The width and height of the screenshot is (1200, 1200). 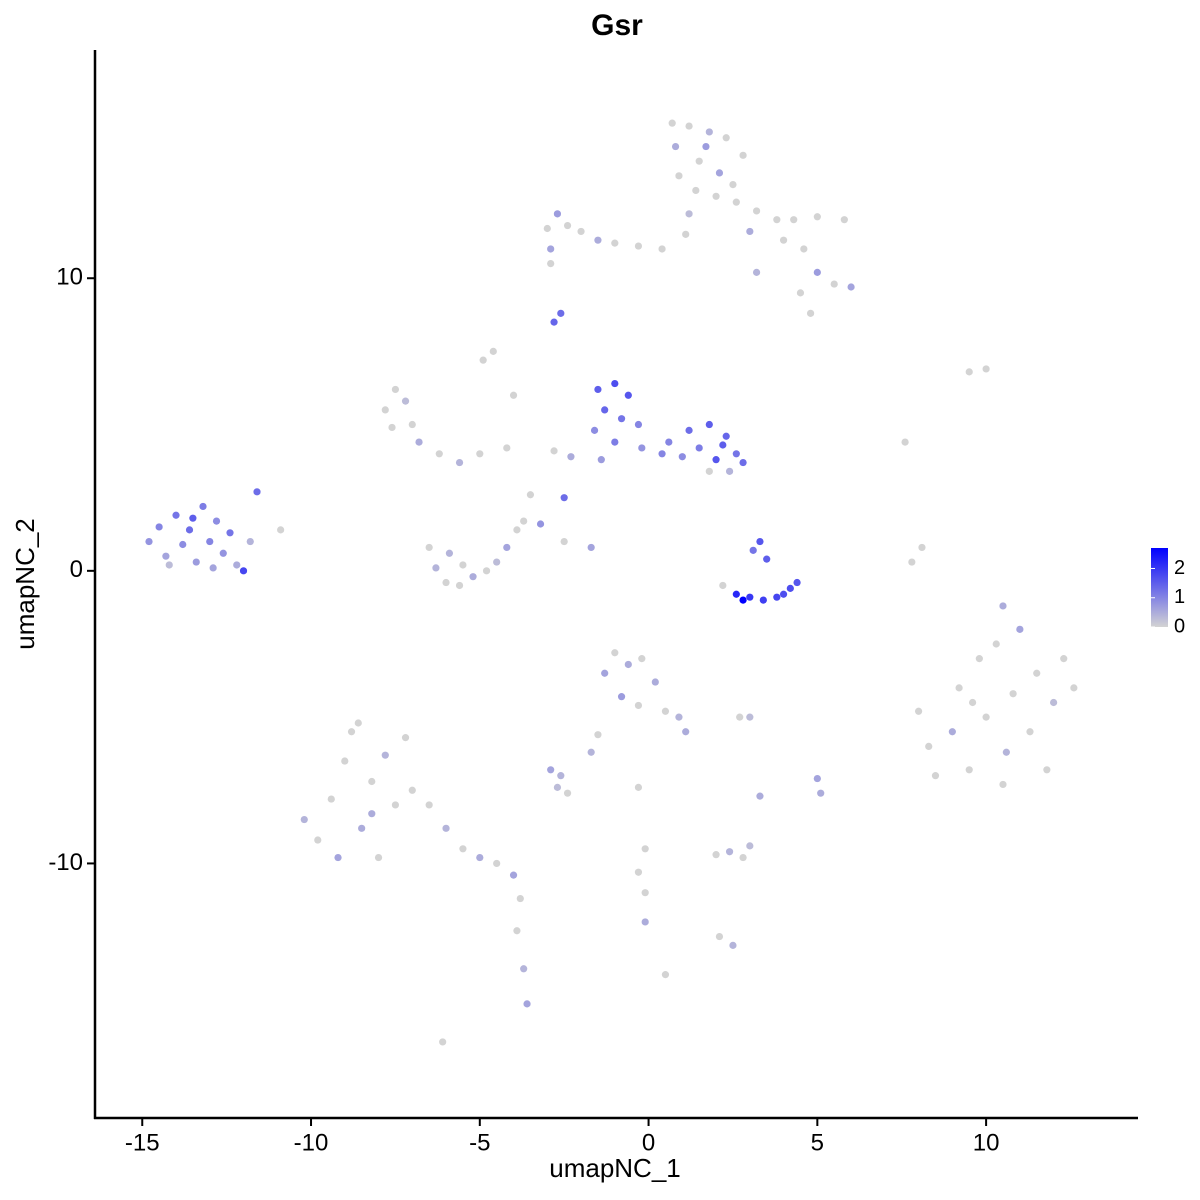 What do you see at coordinates (142, 1142) in the screenshot?
I see `x-tick-label: -15` at bounding box center [142, 1142].